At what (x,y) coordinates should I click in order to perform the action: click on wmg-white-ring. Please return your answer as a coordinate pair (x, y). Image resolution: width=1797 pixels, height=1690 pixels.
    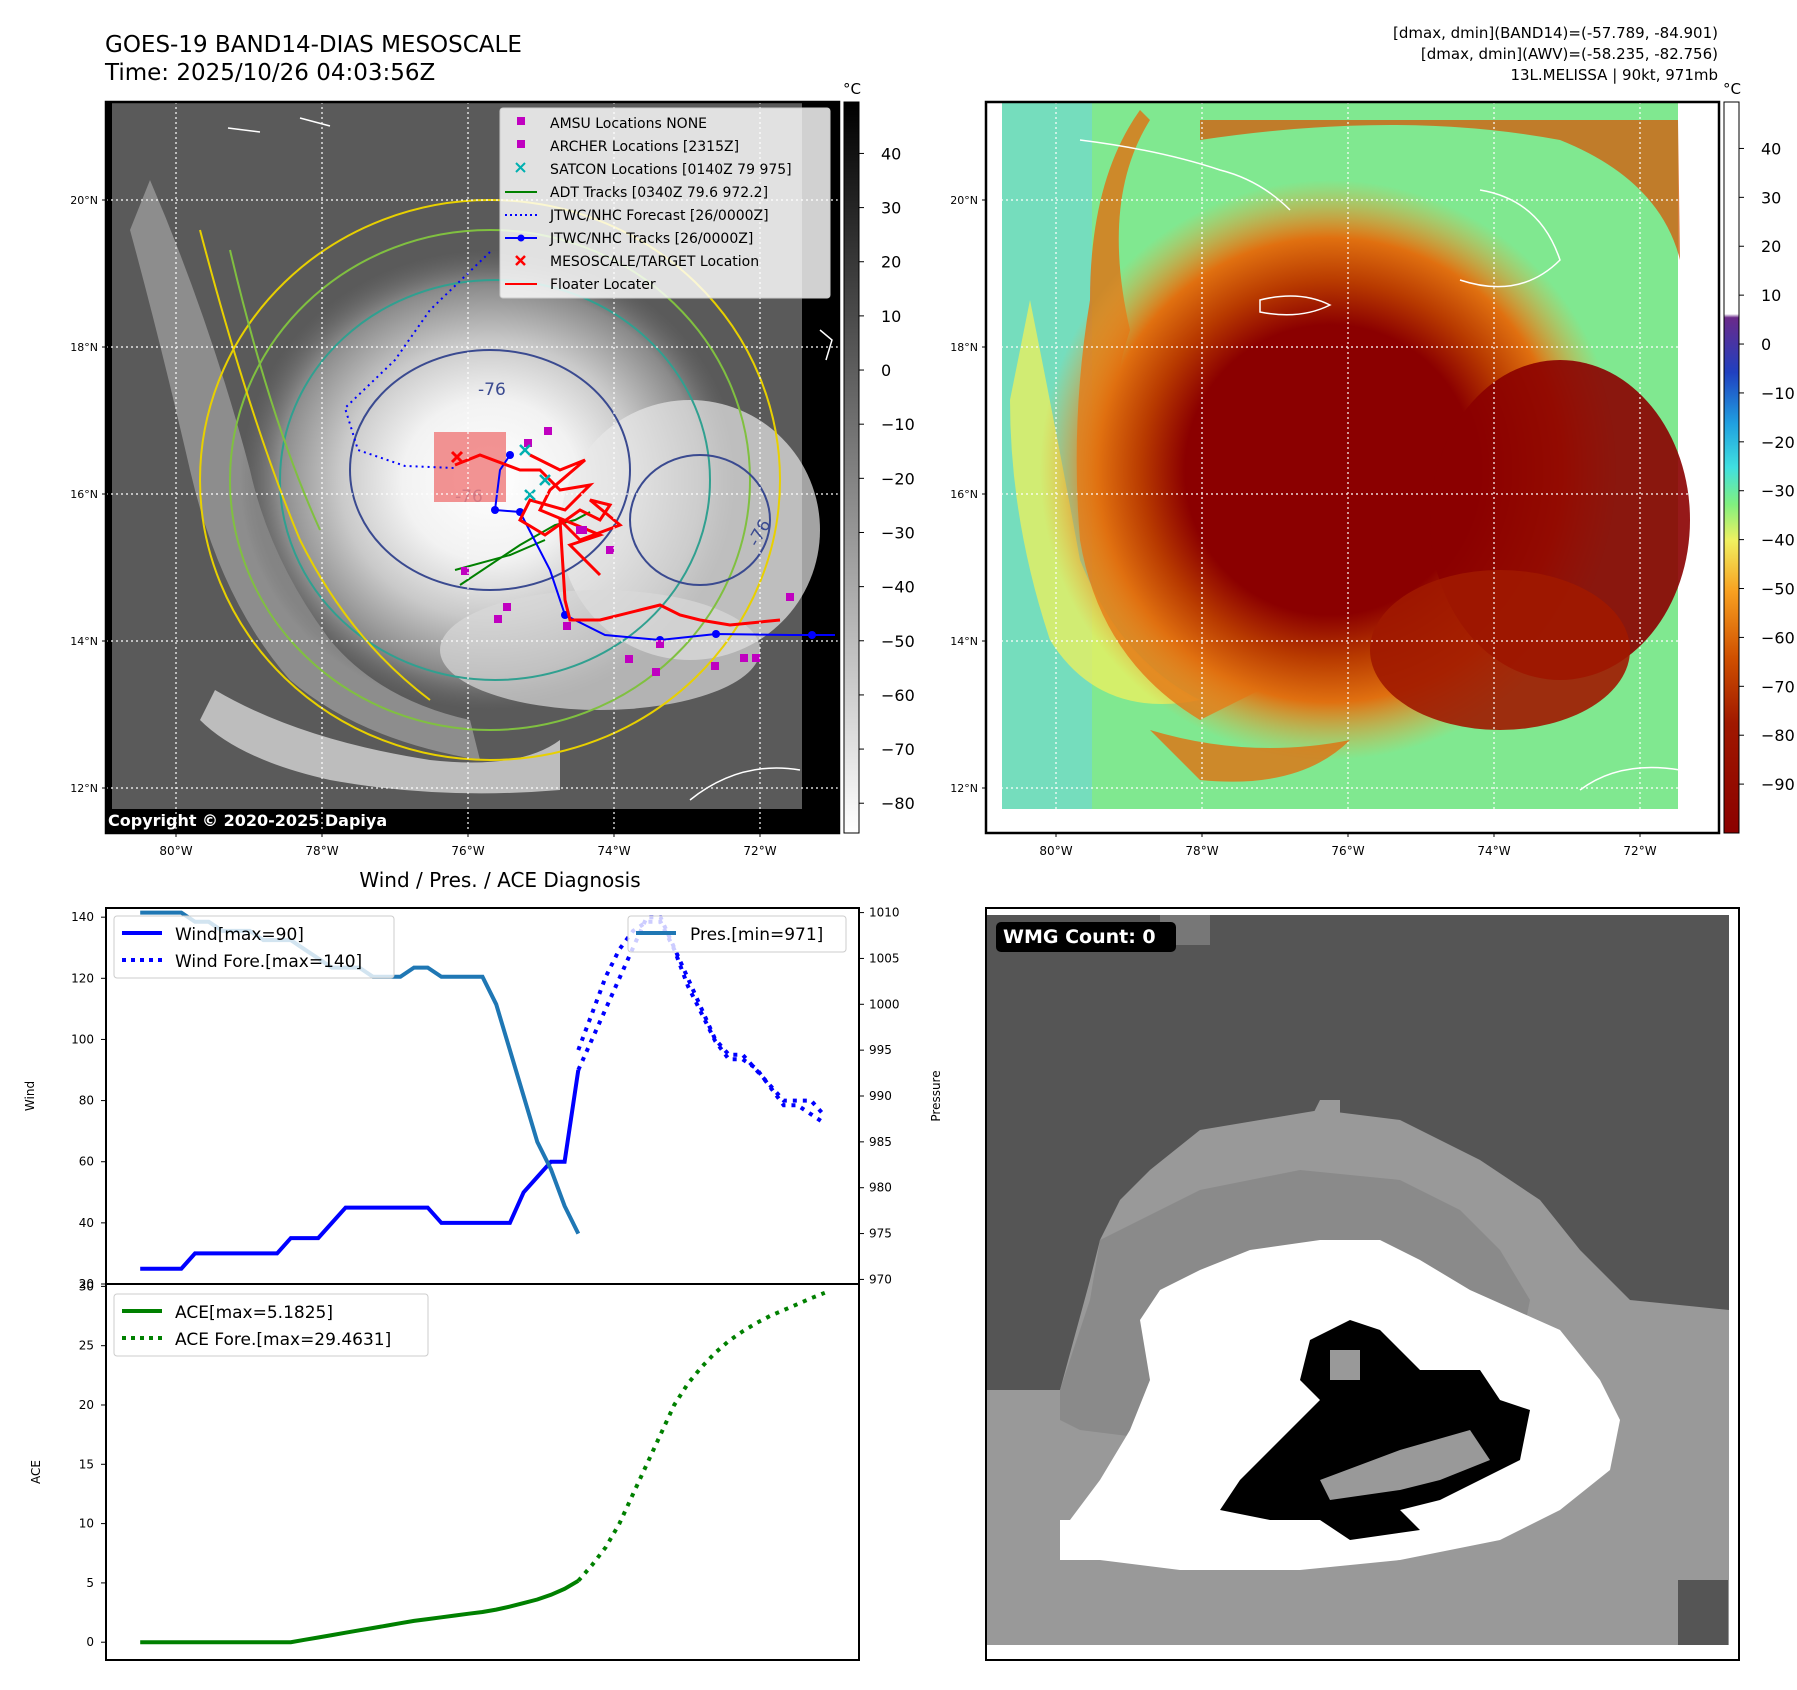
    Looking at the image, I should click on (1120, 1540).